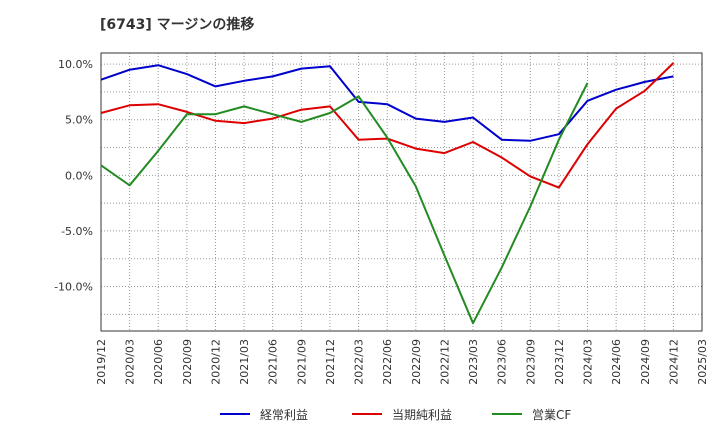 Image resolution: width=720 pixels, height=440 pixels. I want to click on x-tick-label: 2024/06, so click(616, 362).